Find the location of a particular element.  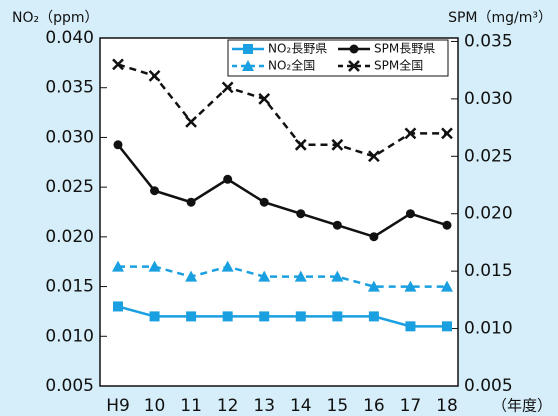

x-tick-label: 12 is located at coordinates (228, 406).